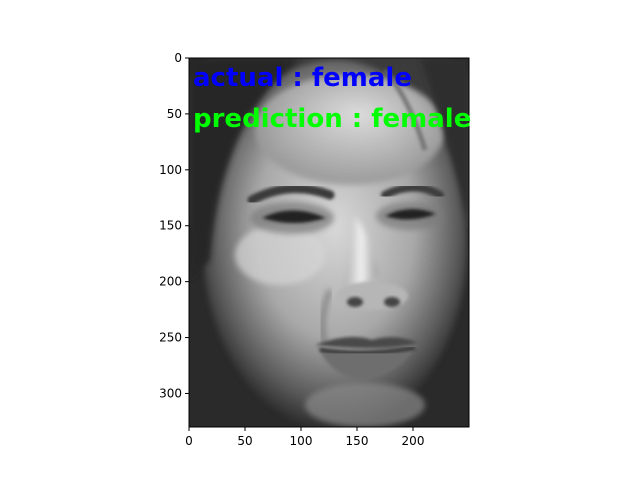  I want to click on y-tick-label: 0, so click(178, 58).